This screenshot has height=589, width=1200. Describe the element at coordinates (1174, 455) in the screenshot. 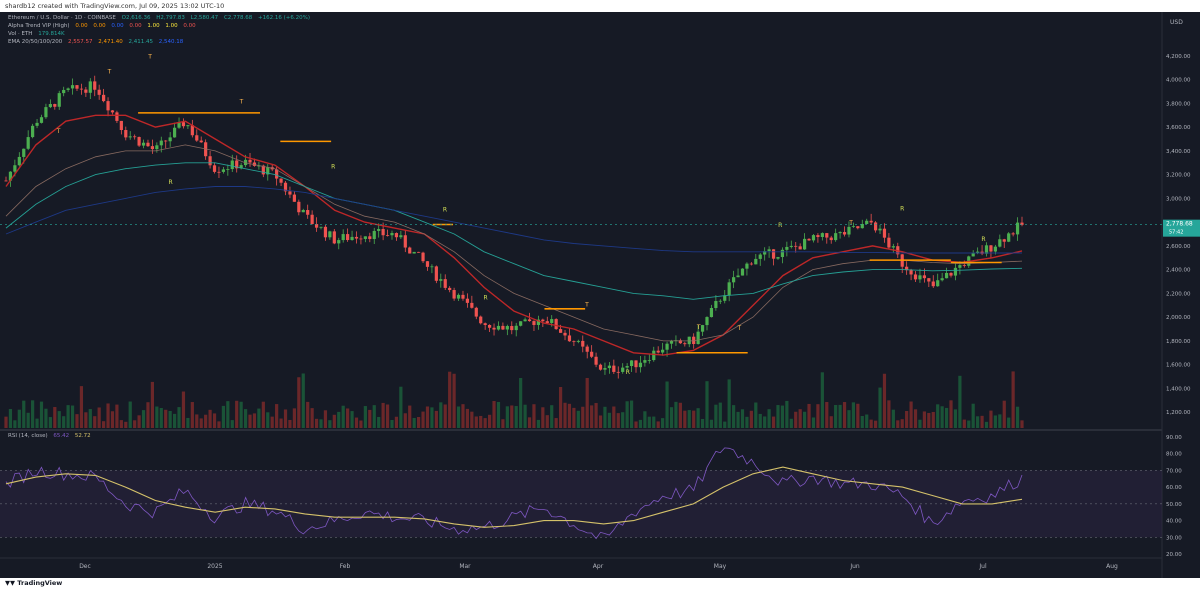

I see `rsi-tick-label: 80.00` at that location.